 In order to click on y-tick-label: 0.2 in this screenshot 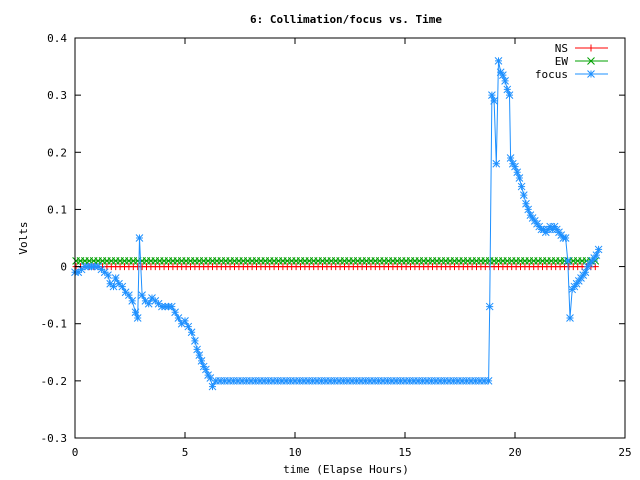, I will do `click(57, 152)`.